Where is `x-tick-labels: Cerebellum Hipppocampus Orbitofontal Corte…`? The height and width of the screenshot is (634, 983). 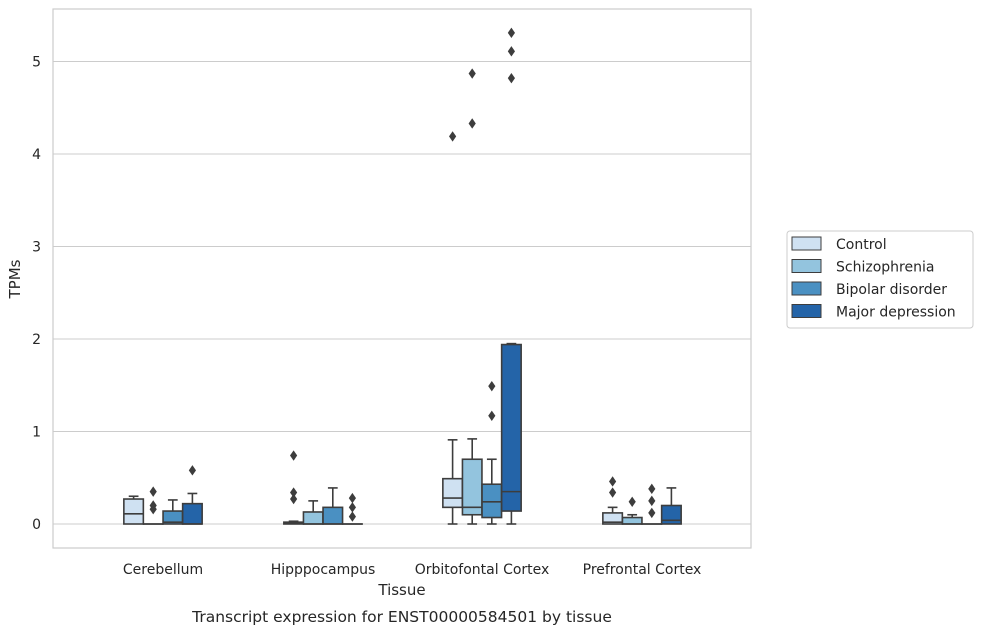
x-tick-labels: Cerebellum Hipppocampus Orbitofontal Corte… is located at coordinates (412, 570).